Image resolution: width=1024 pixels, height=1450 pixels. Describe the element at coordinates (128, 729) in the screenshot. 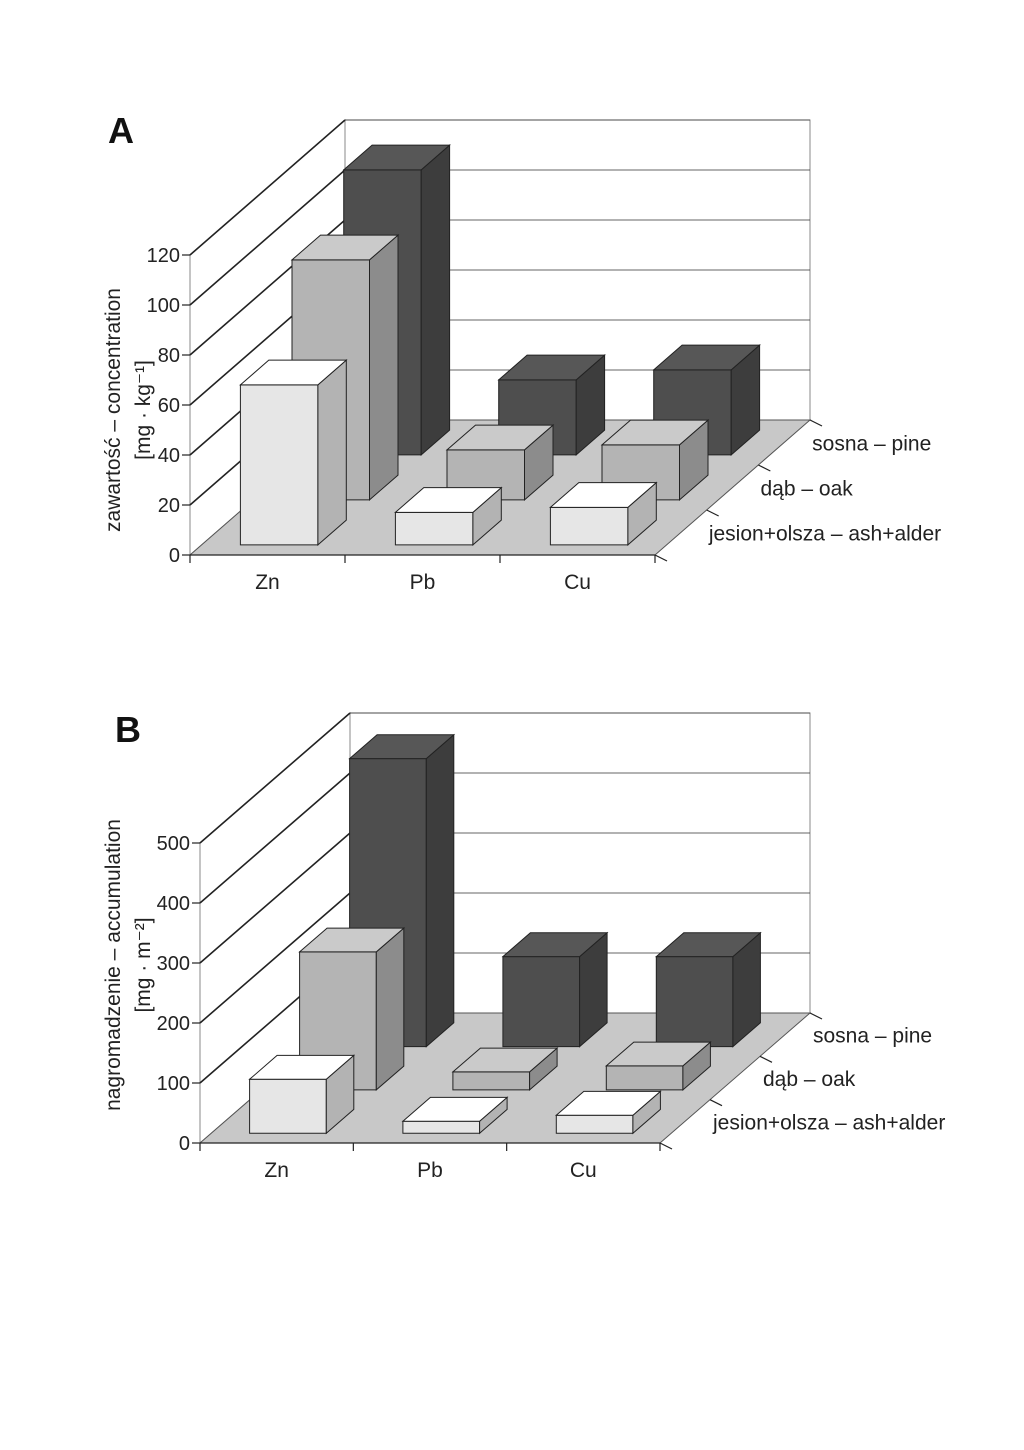

I see `panel-letter: B` at that location.